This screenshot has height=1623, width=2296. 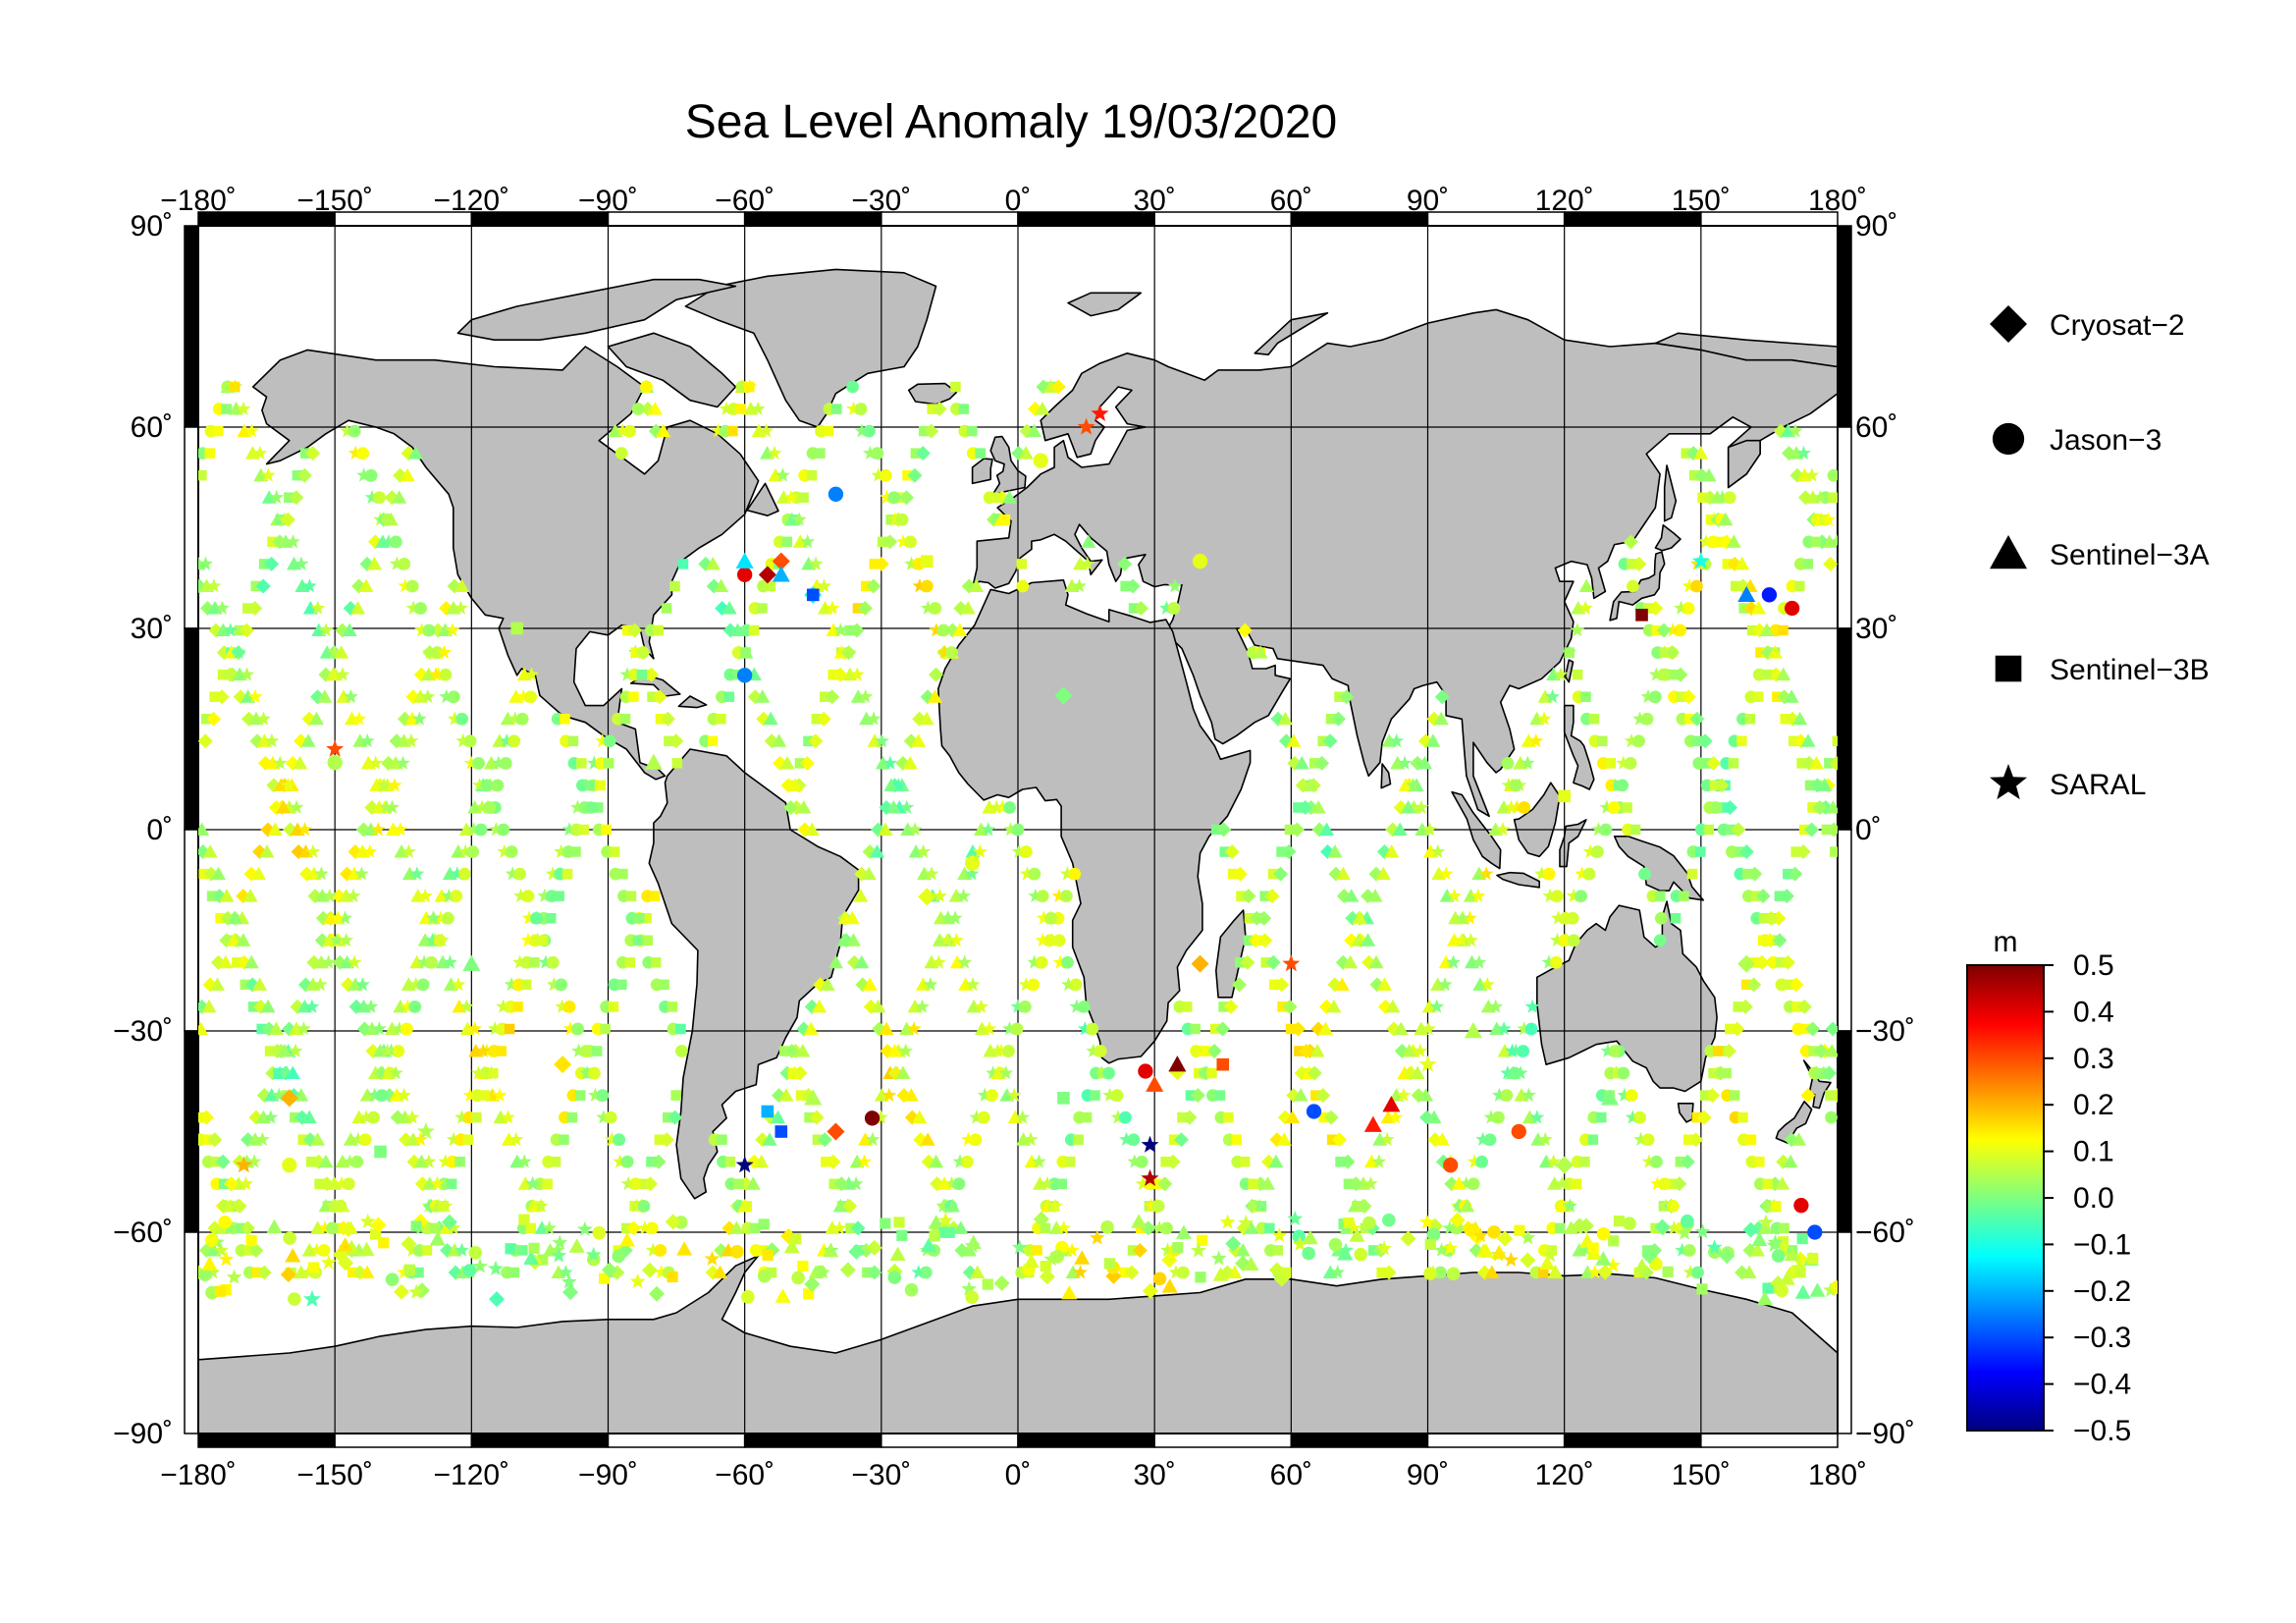 I want to click on colorbar-tick-label: −0.3, so click(x=2102, y=1338).